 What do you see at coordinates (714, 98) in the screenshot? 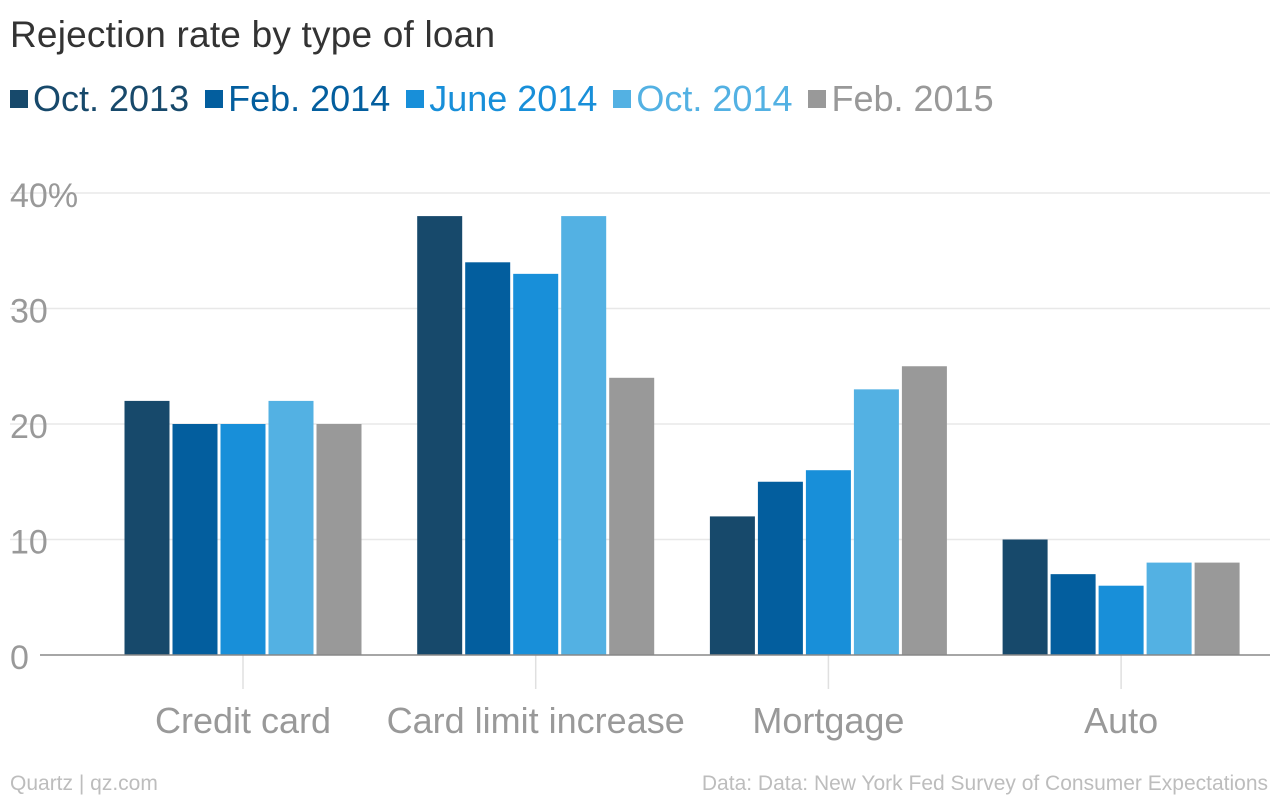
I see `legend-label: Oct. 2014` at bounding box center [714, 98].